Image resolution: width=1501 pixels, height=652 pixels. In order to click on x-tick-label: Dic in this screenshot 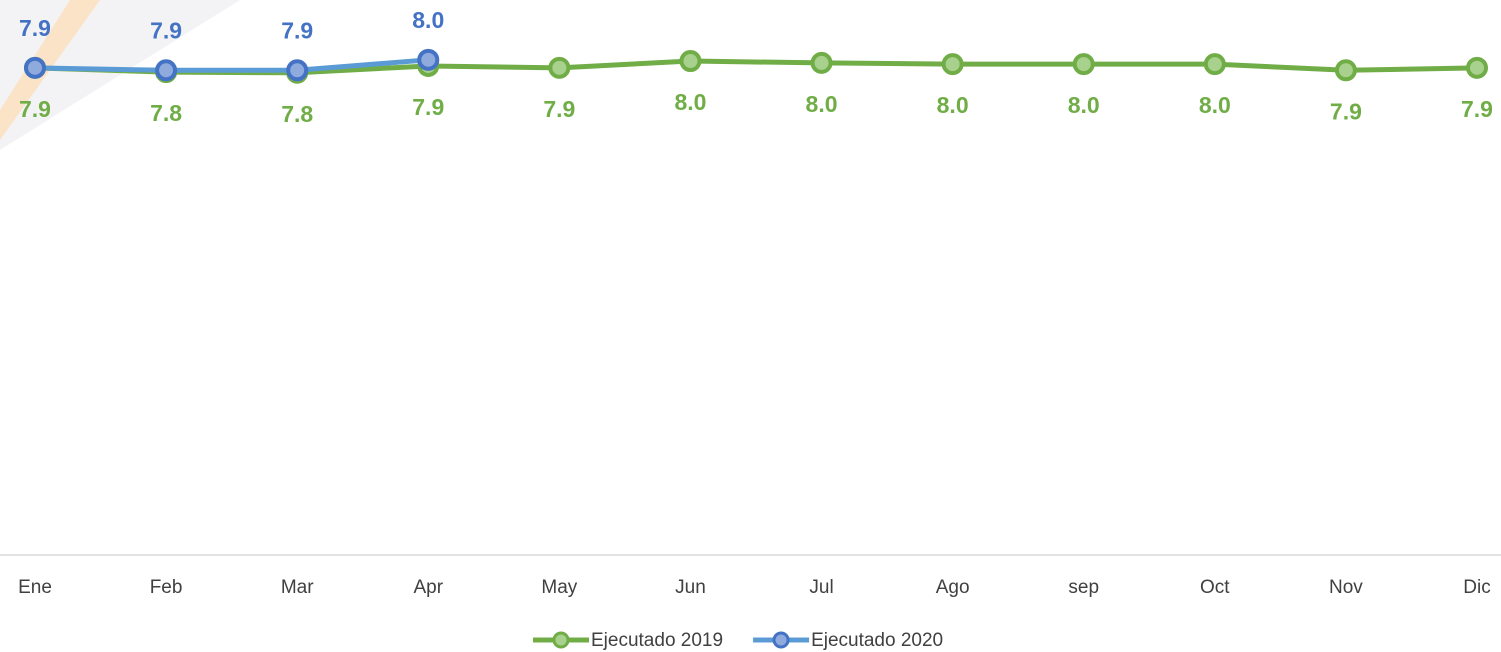, I will do `click(1476, 587)`.